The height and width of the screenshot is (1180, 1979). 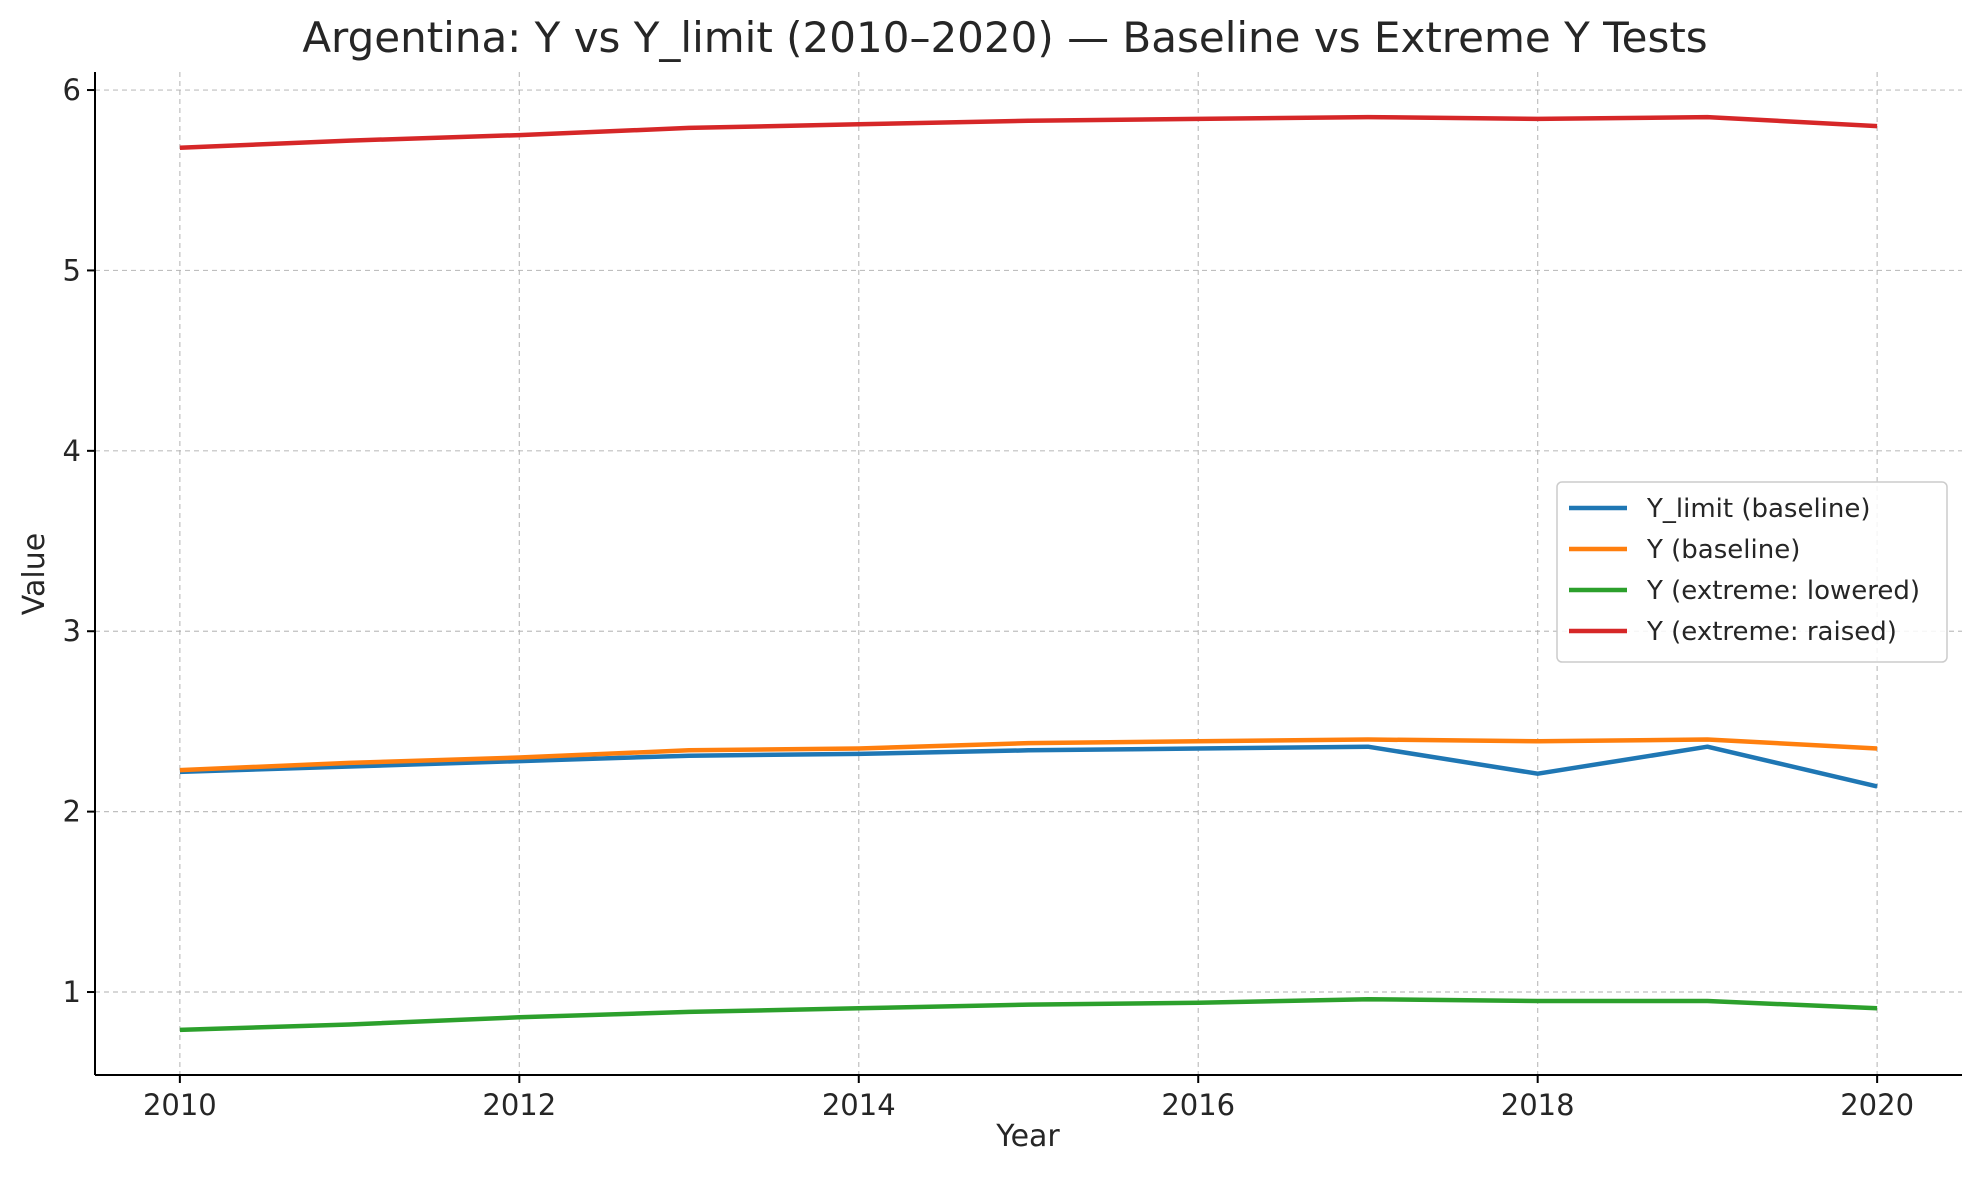 What do you see at coordinates (1723, 550) in the screenshot?
I see `legend-label-2: Y (baseline)` at bounding box center [1723, 550].